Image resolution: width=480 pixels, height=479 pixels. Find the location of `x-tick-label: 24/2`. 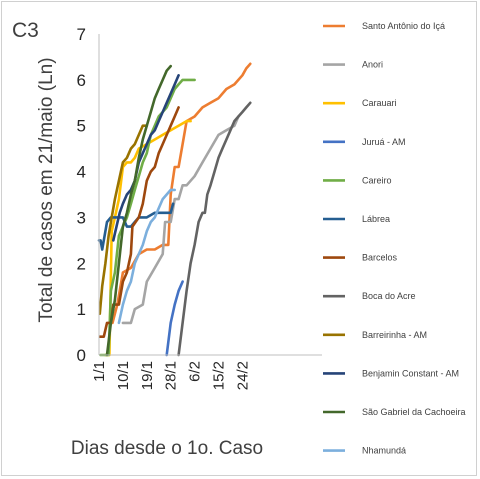

x-tick-label: 24/2 is located at coordinates (242, 375).